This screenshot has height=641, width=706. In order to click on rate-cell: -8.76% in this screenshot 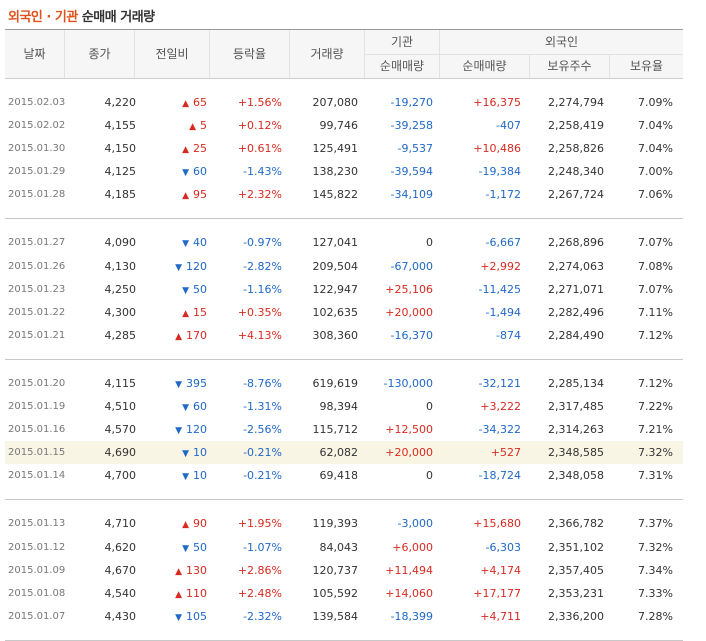, I will do `click(262, 383)`.